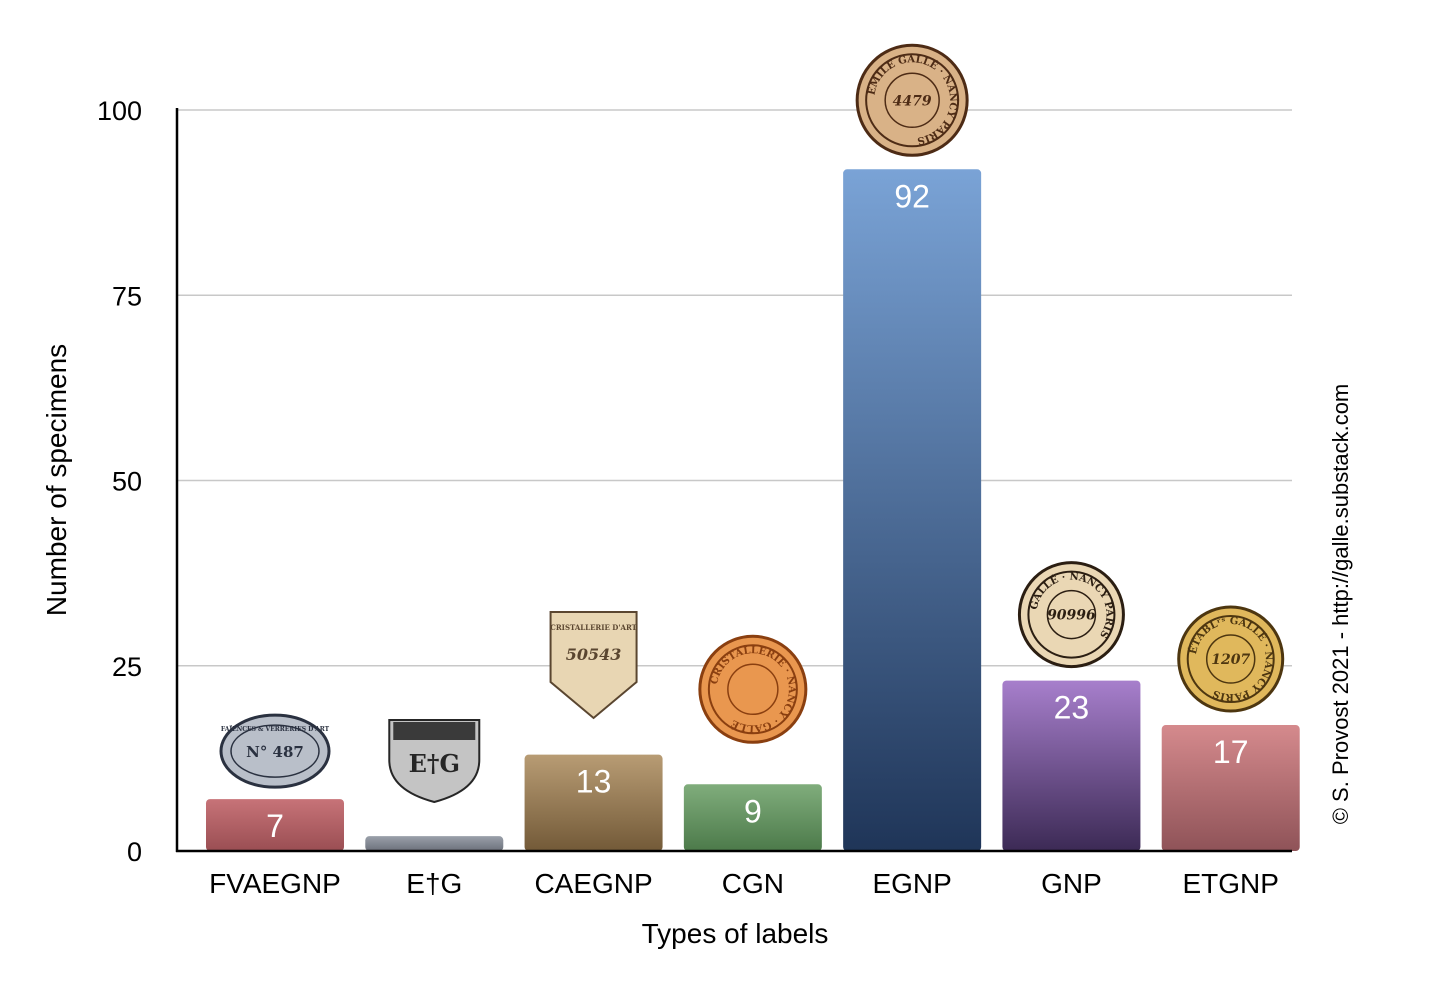 The width and height of the screenshot is (1430, 988). I want to click on bar-value-label-3: 9, so click(753, 811).